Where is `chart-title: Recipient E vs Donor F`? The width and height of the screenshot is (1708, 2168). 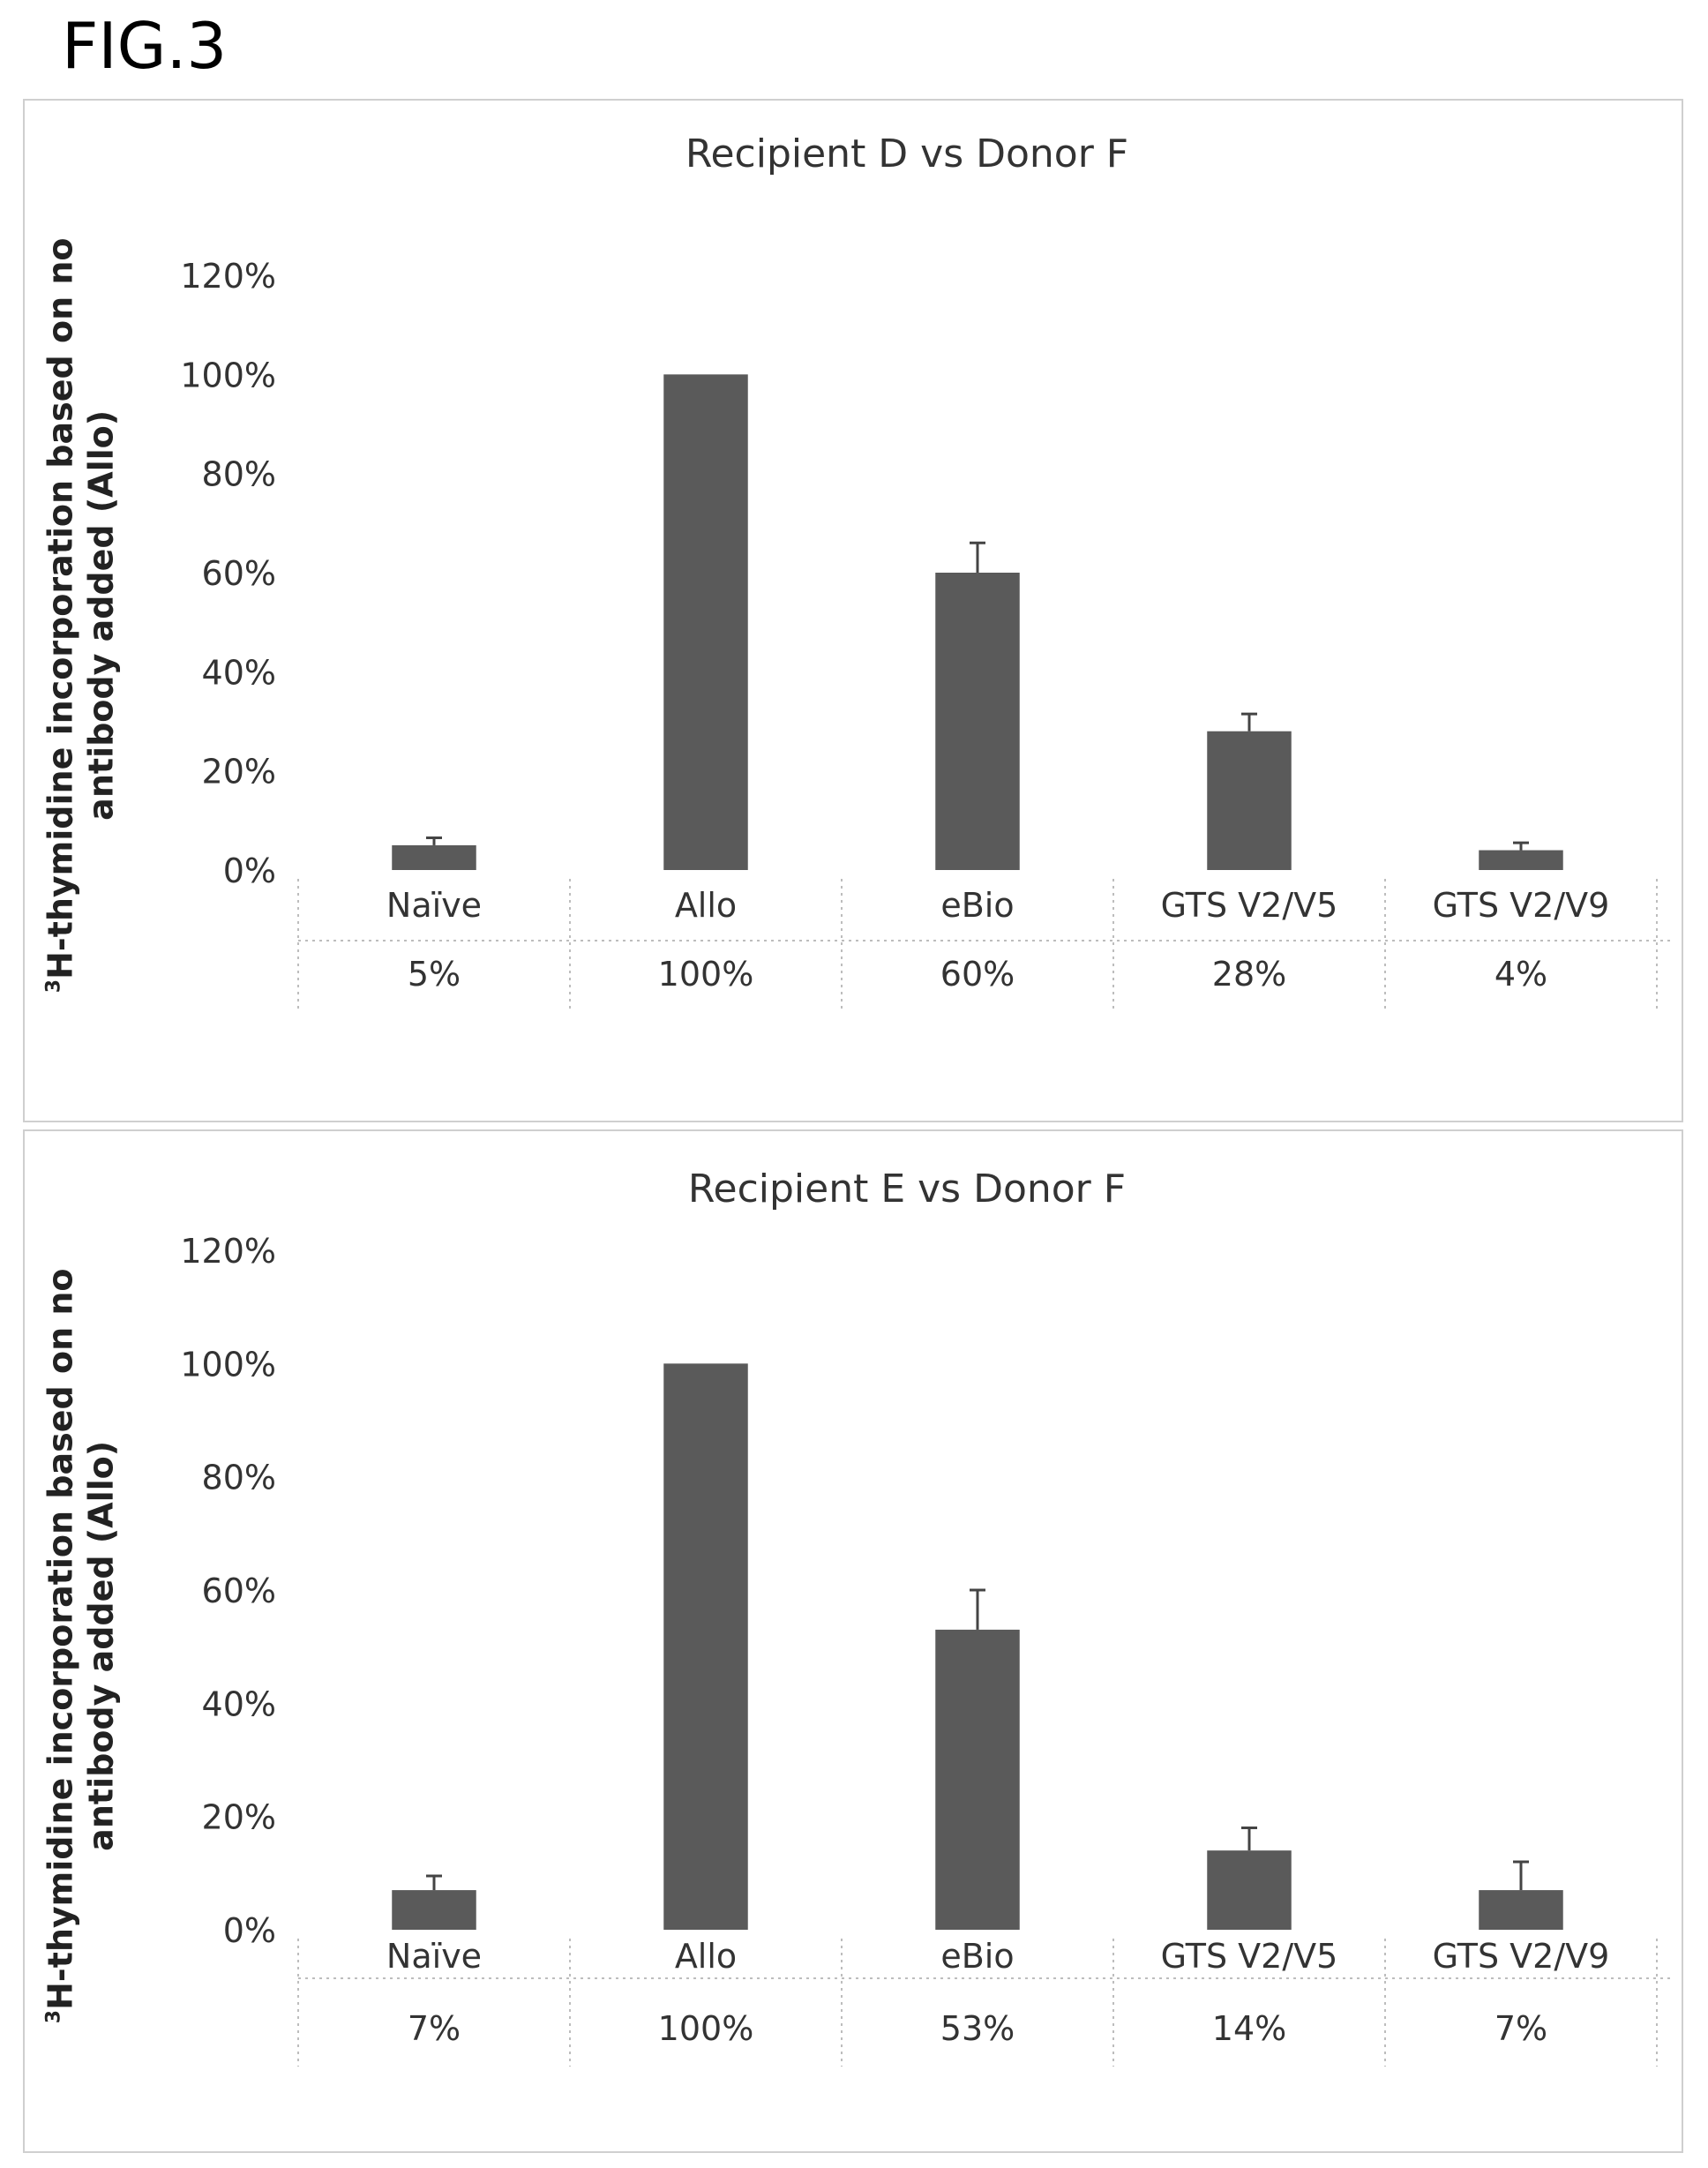 chart-title: Recipient E vs Donor F is located at coordinates (907, 1189).